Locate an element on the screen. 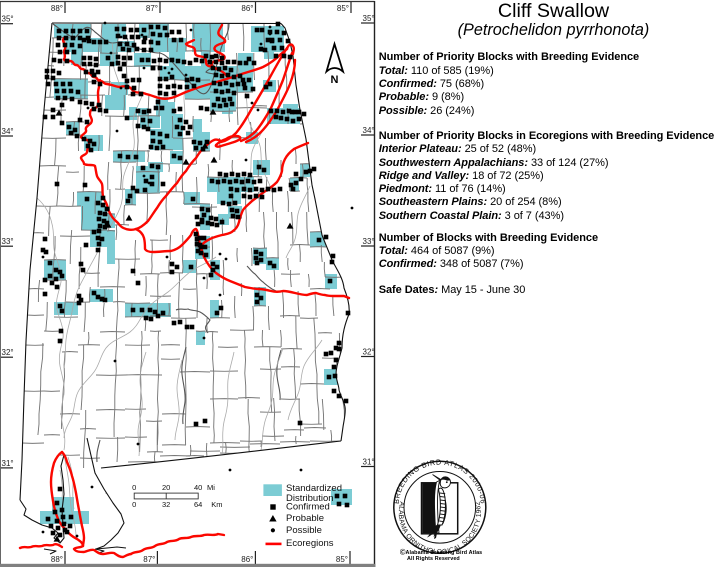  svg-text: Distribution is located at coordinates (310, 498).